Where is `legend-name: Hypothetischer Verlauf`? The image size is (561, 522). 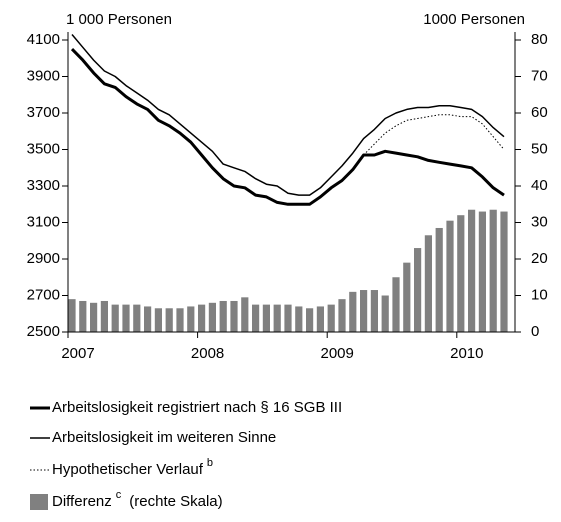 legend-name: Hypothetischer Verlauf is located at coordinates (128, 469).